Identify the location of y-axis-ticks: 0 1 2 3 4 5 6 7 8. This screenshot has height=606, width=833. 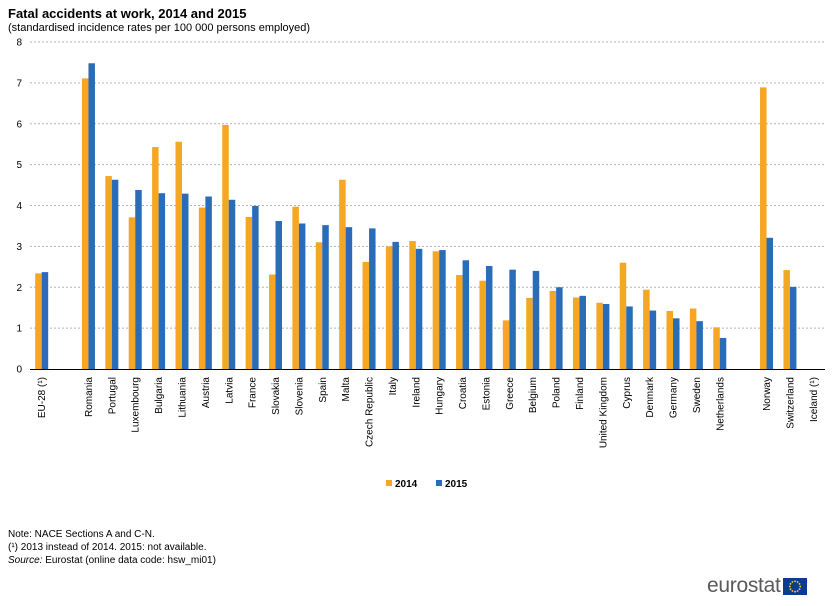
(19, 207).